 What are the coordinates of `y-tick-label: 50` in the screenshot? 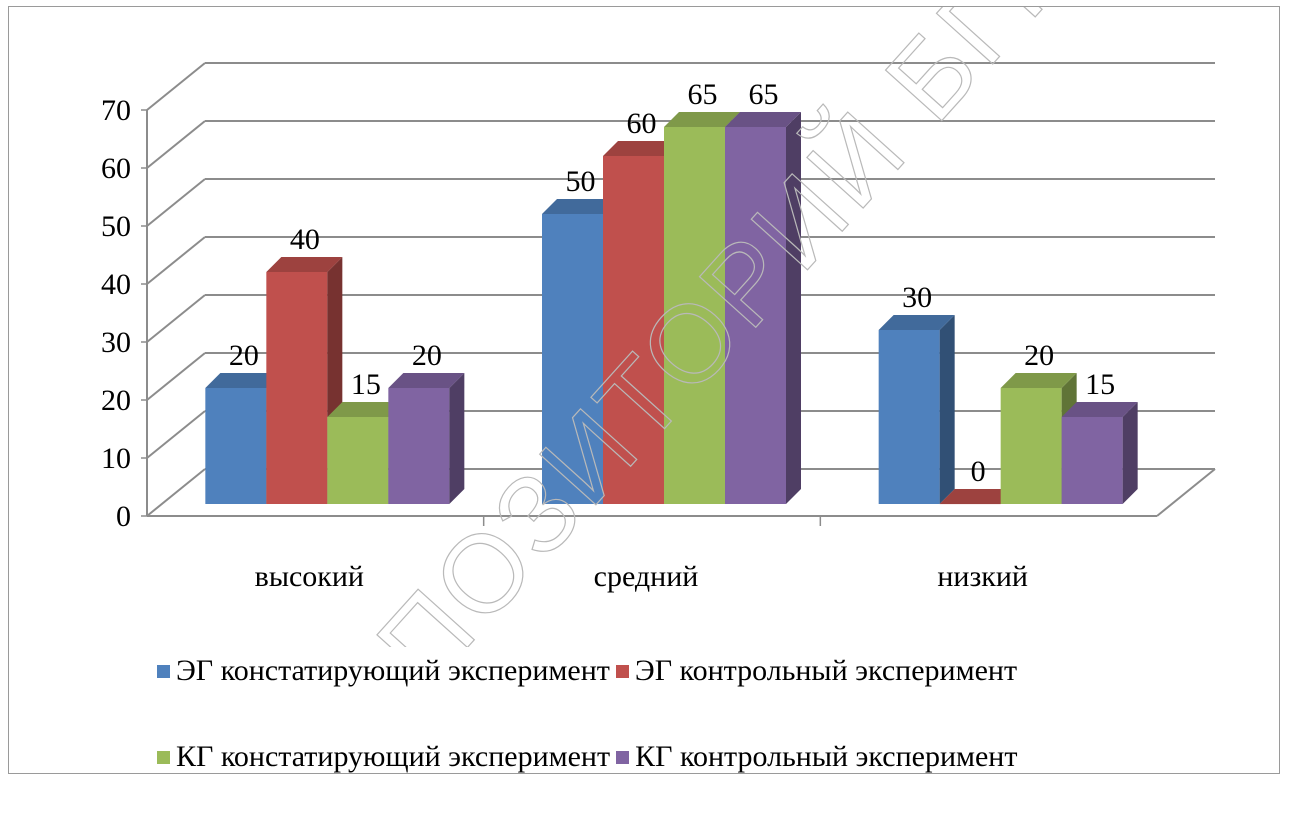 It's located at (116, 226).